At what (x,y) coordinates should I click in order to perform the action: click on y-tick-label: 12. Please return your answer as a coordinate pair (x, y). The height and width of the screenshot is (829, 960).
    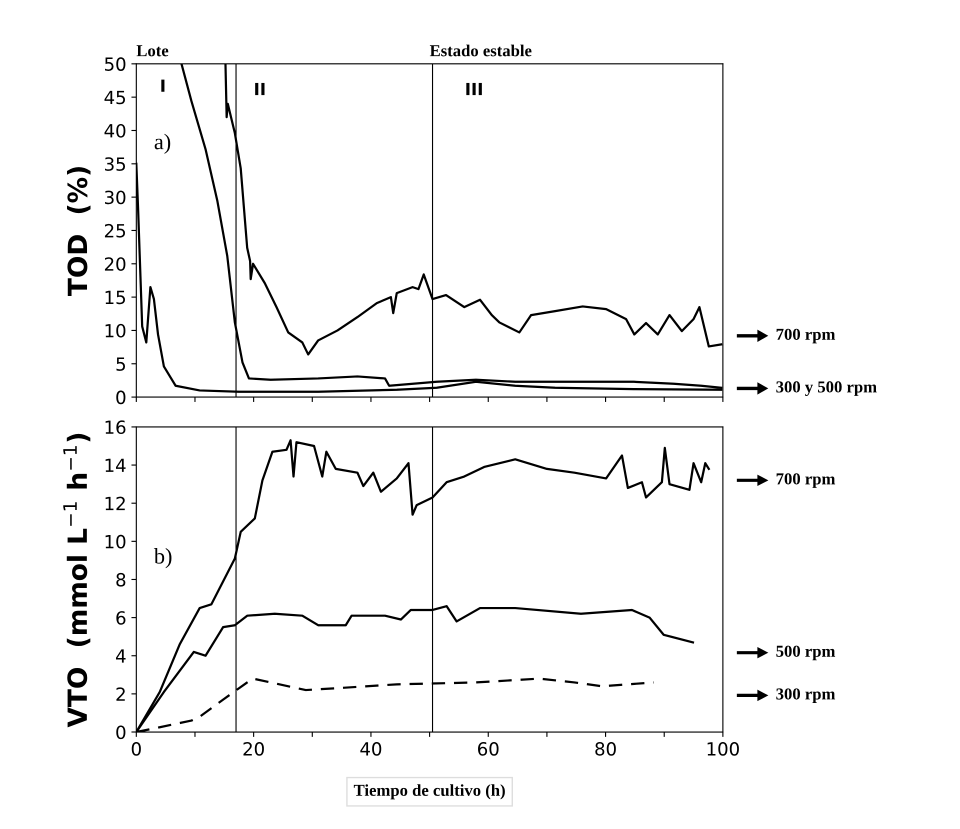
    Looking at the image, I should click on (115, 503).